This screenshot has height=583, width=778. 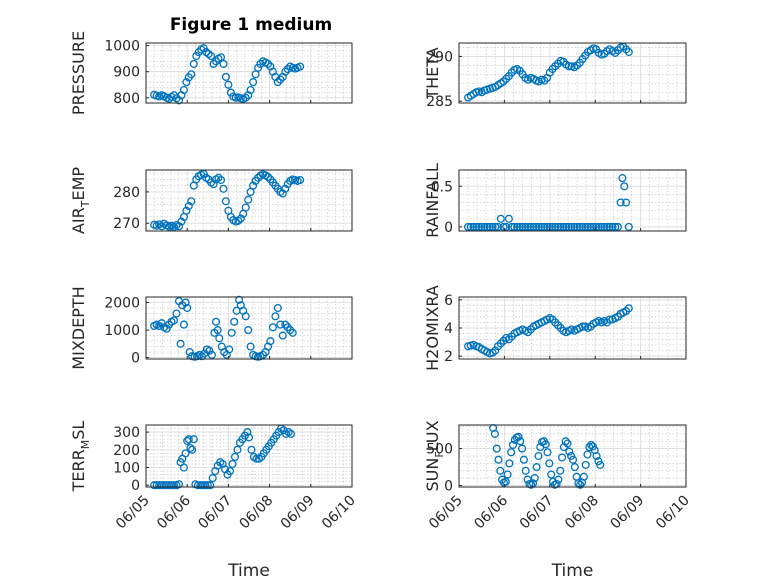 I want to click on y-axis-label: RAINFALL, so click(x=432, y=200).